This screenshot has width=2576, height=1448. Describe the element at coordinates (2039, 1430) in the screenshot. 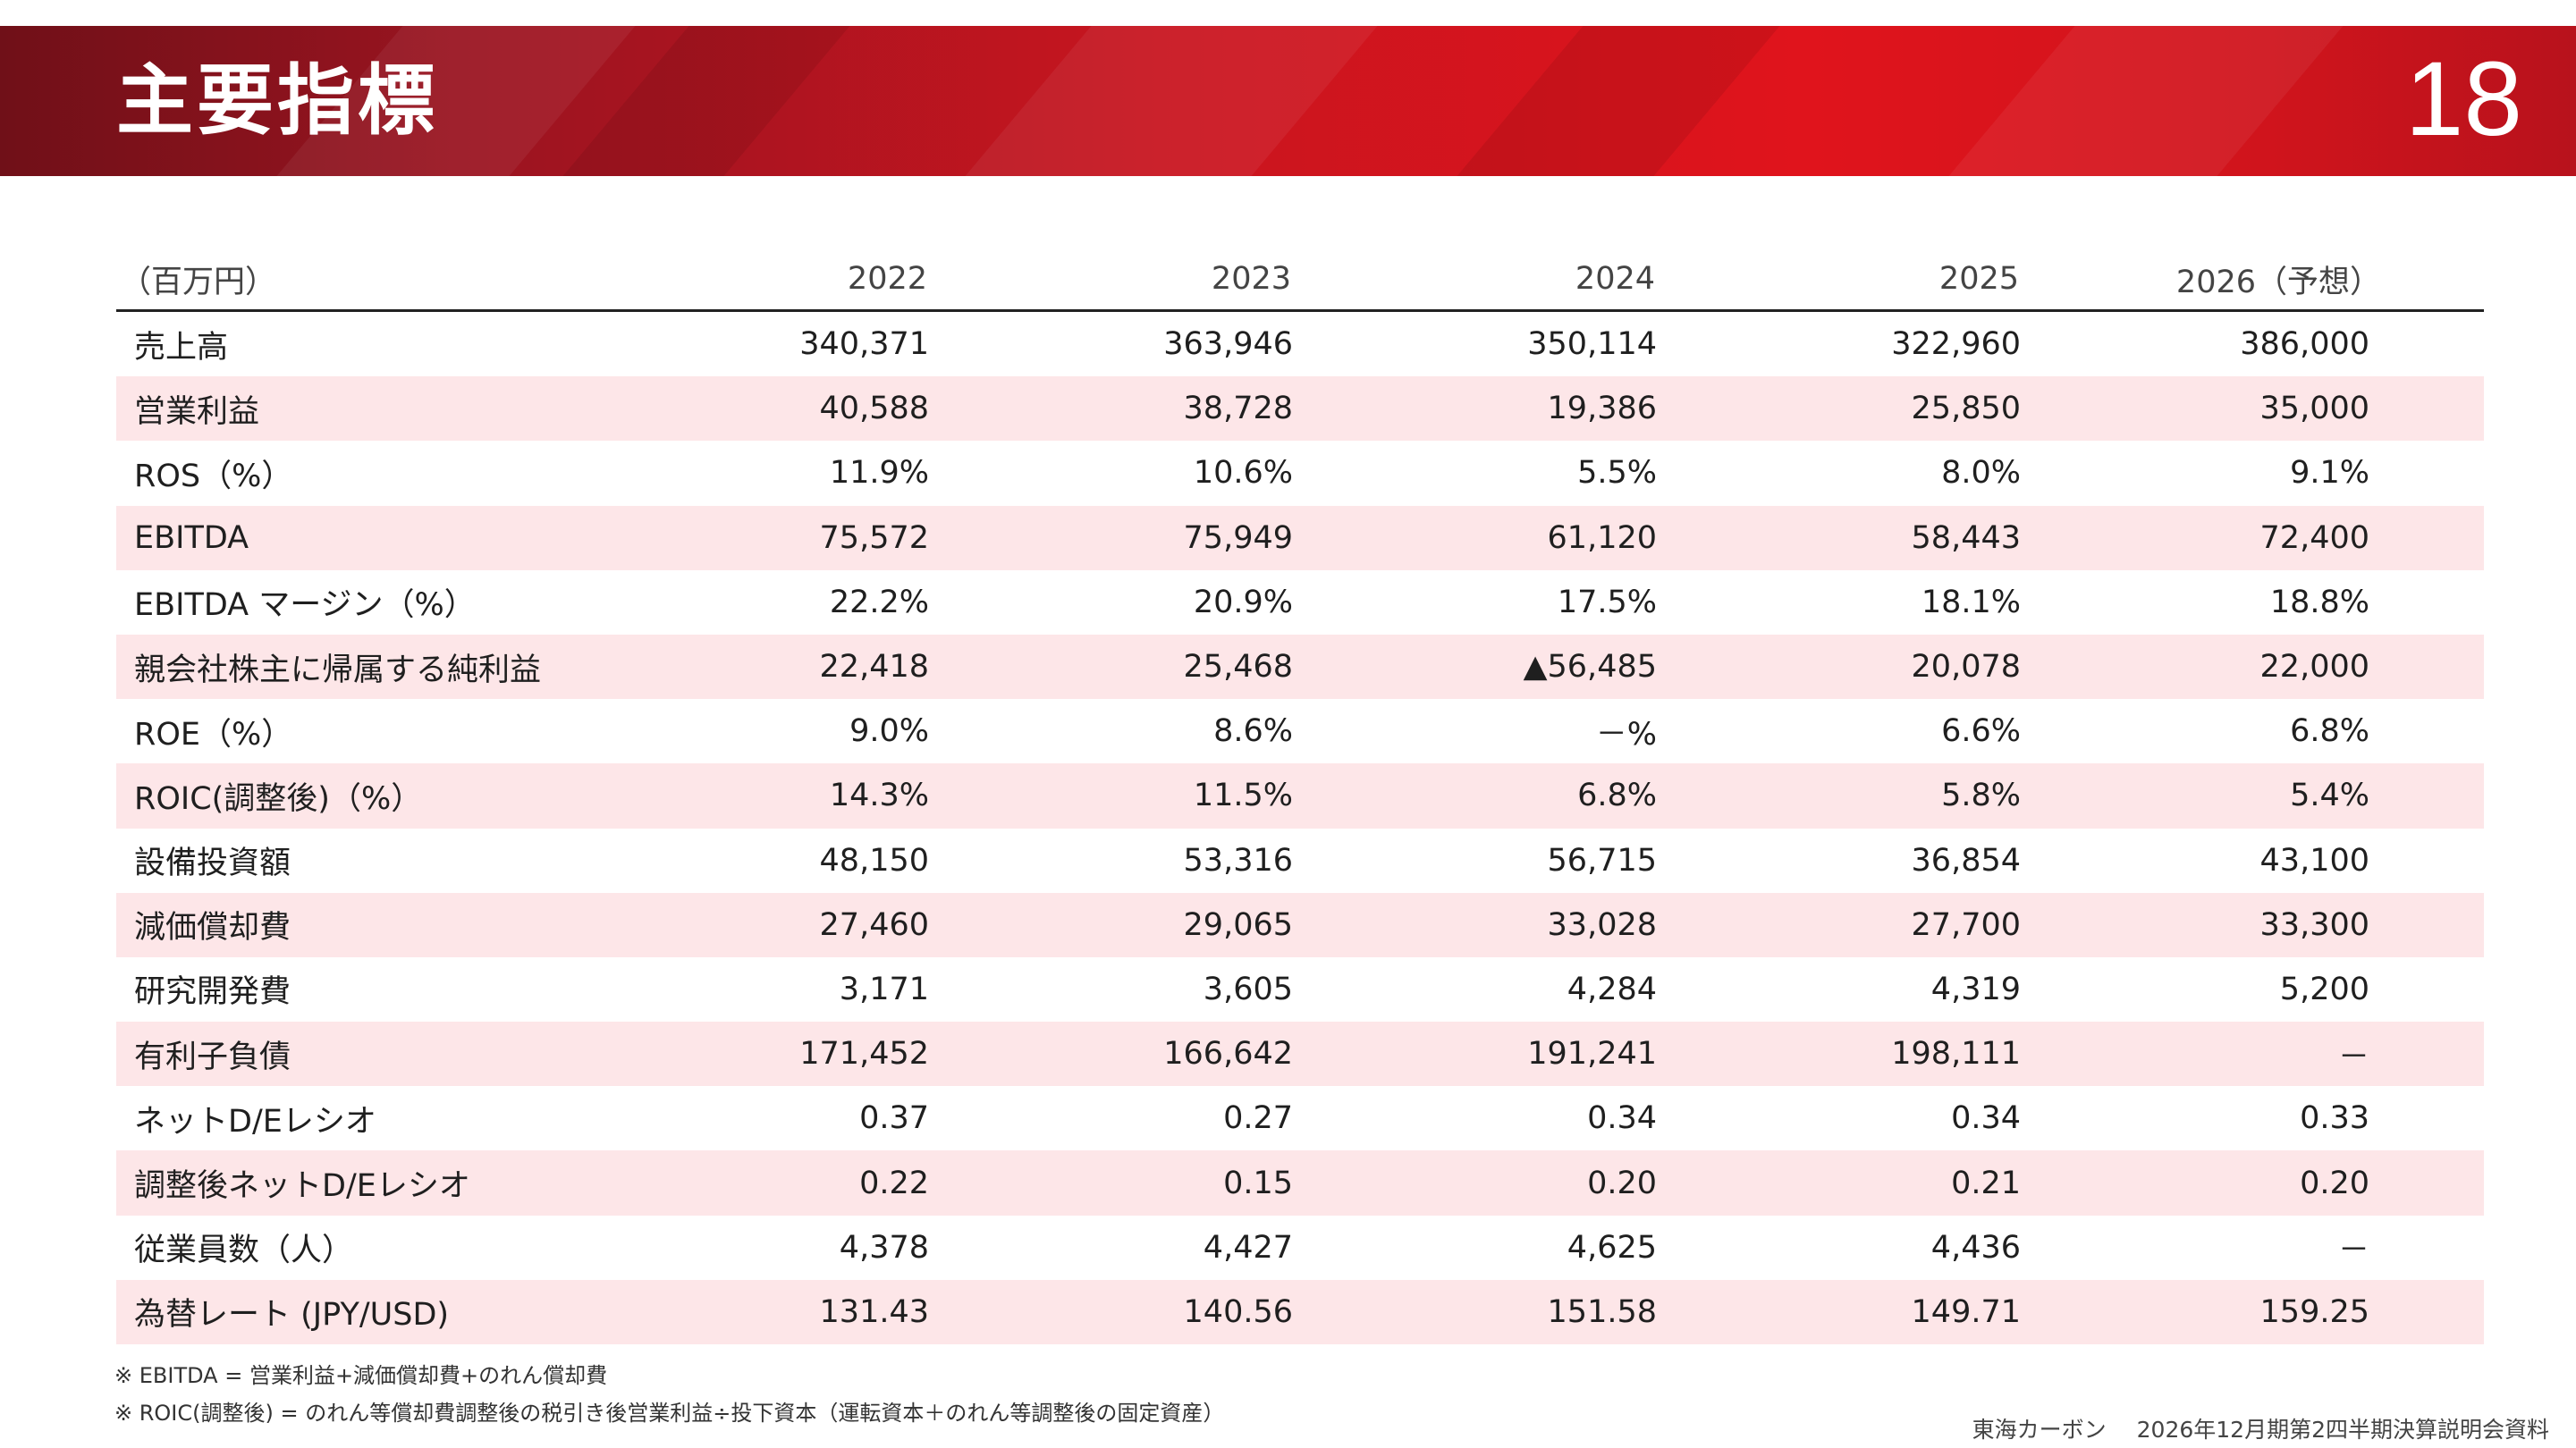

I see `footer-company: 東海カーボン` at that location.